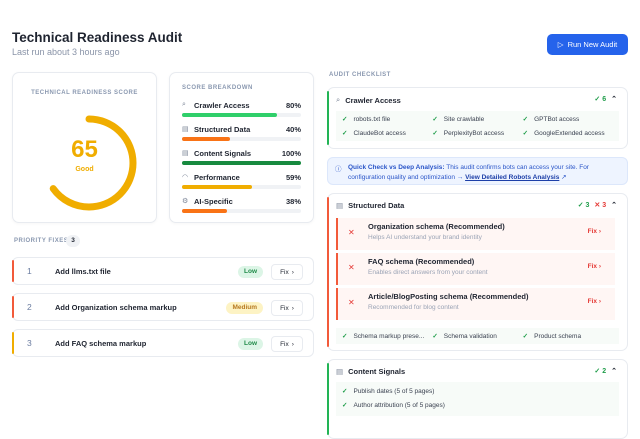 This screenshot has height=439, width=640. I want to click on passed-count: ✓ 2, so click(600, 371).